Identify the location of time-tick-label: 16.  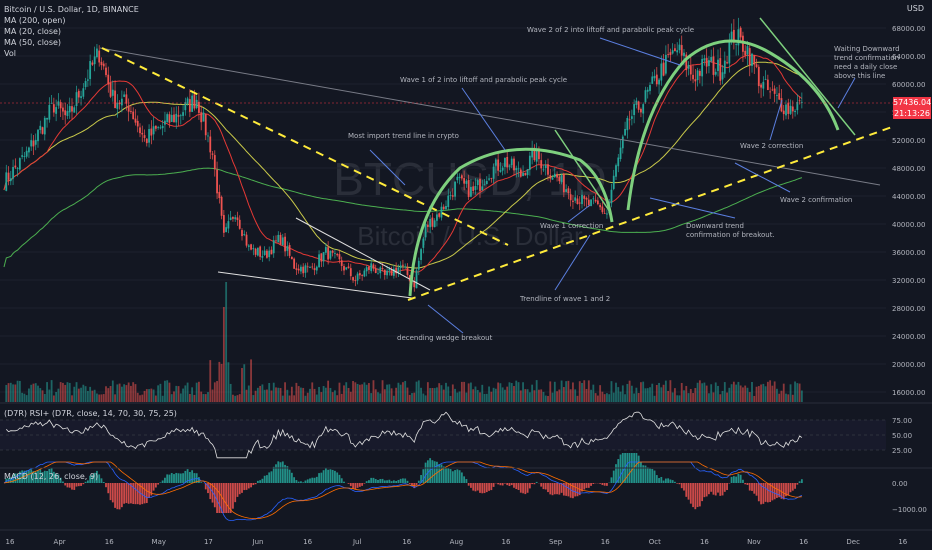
(704, 542).